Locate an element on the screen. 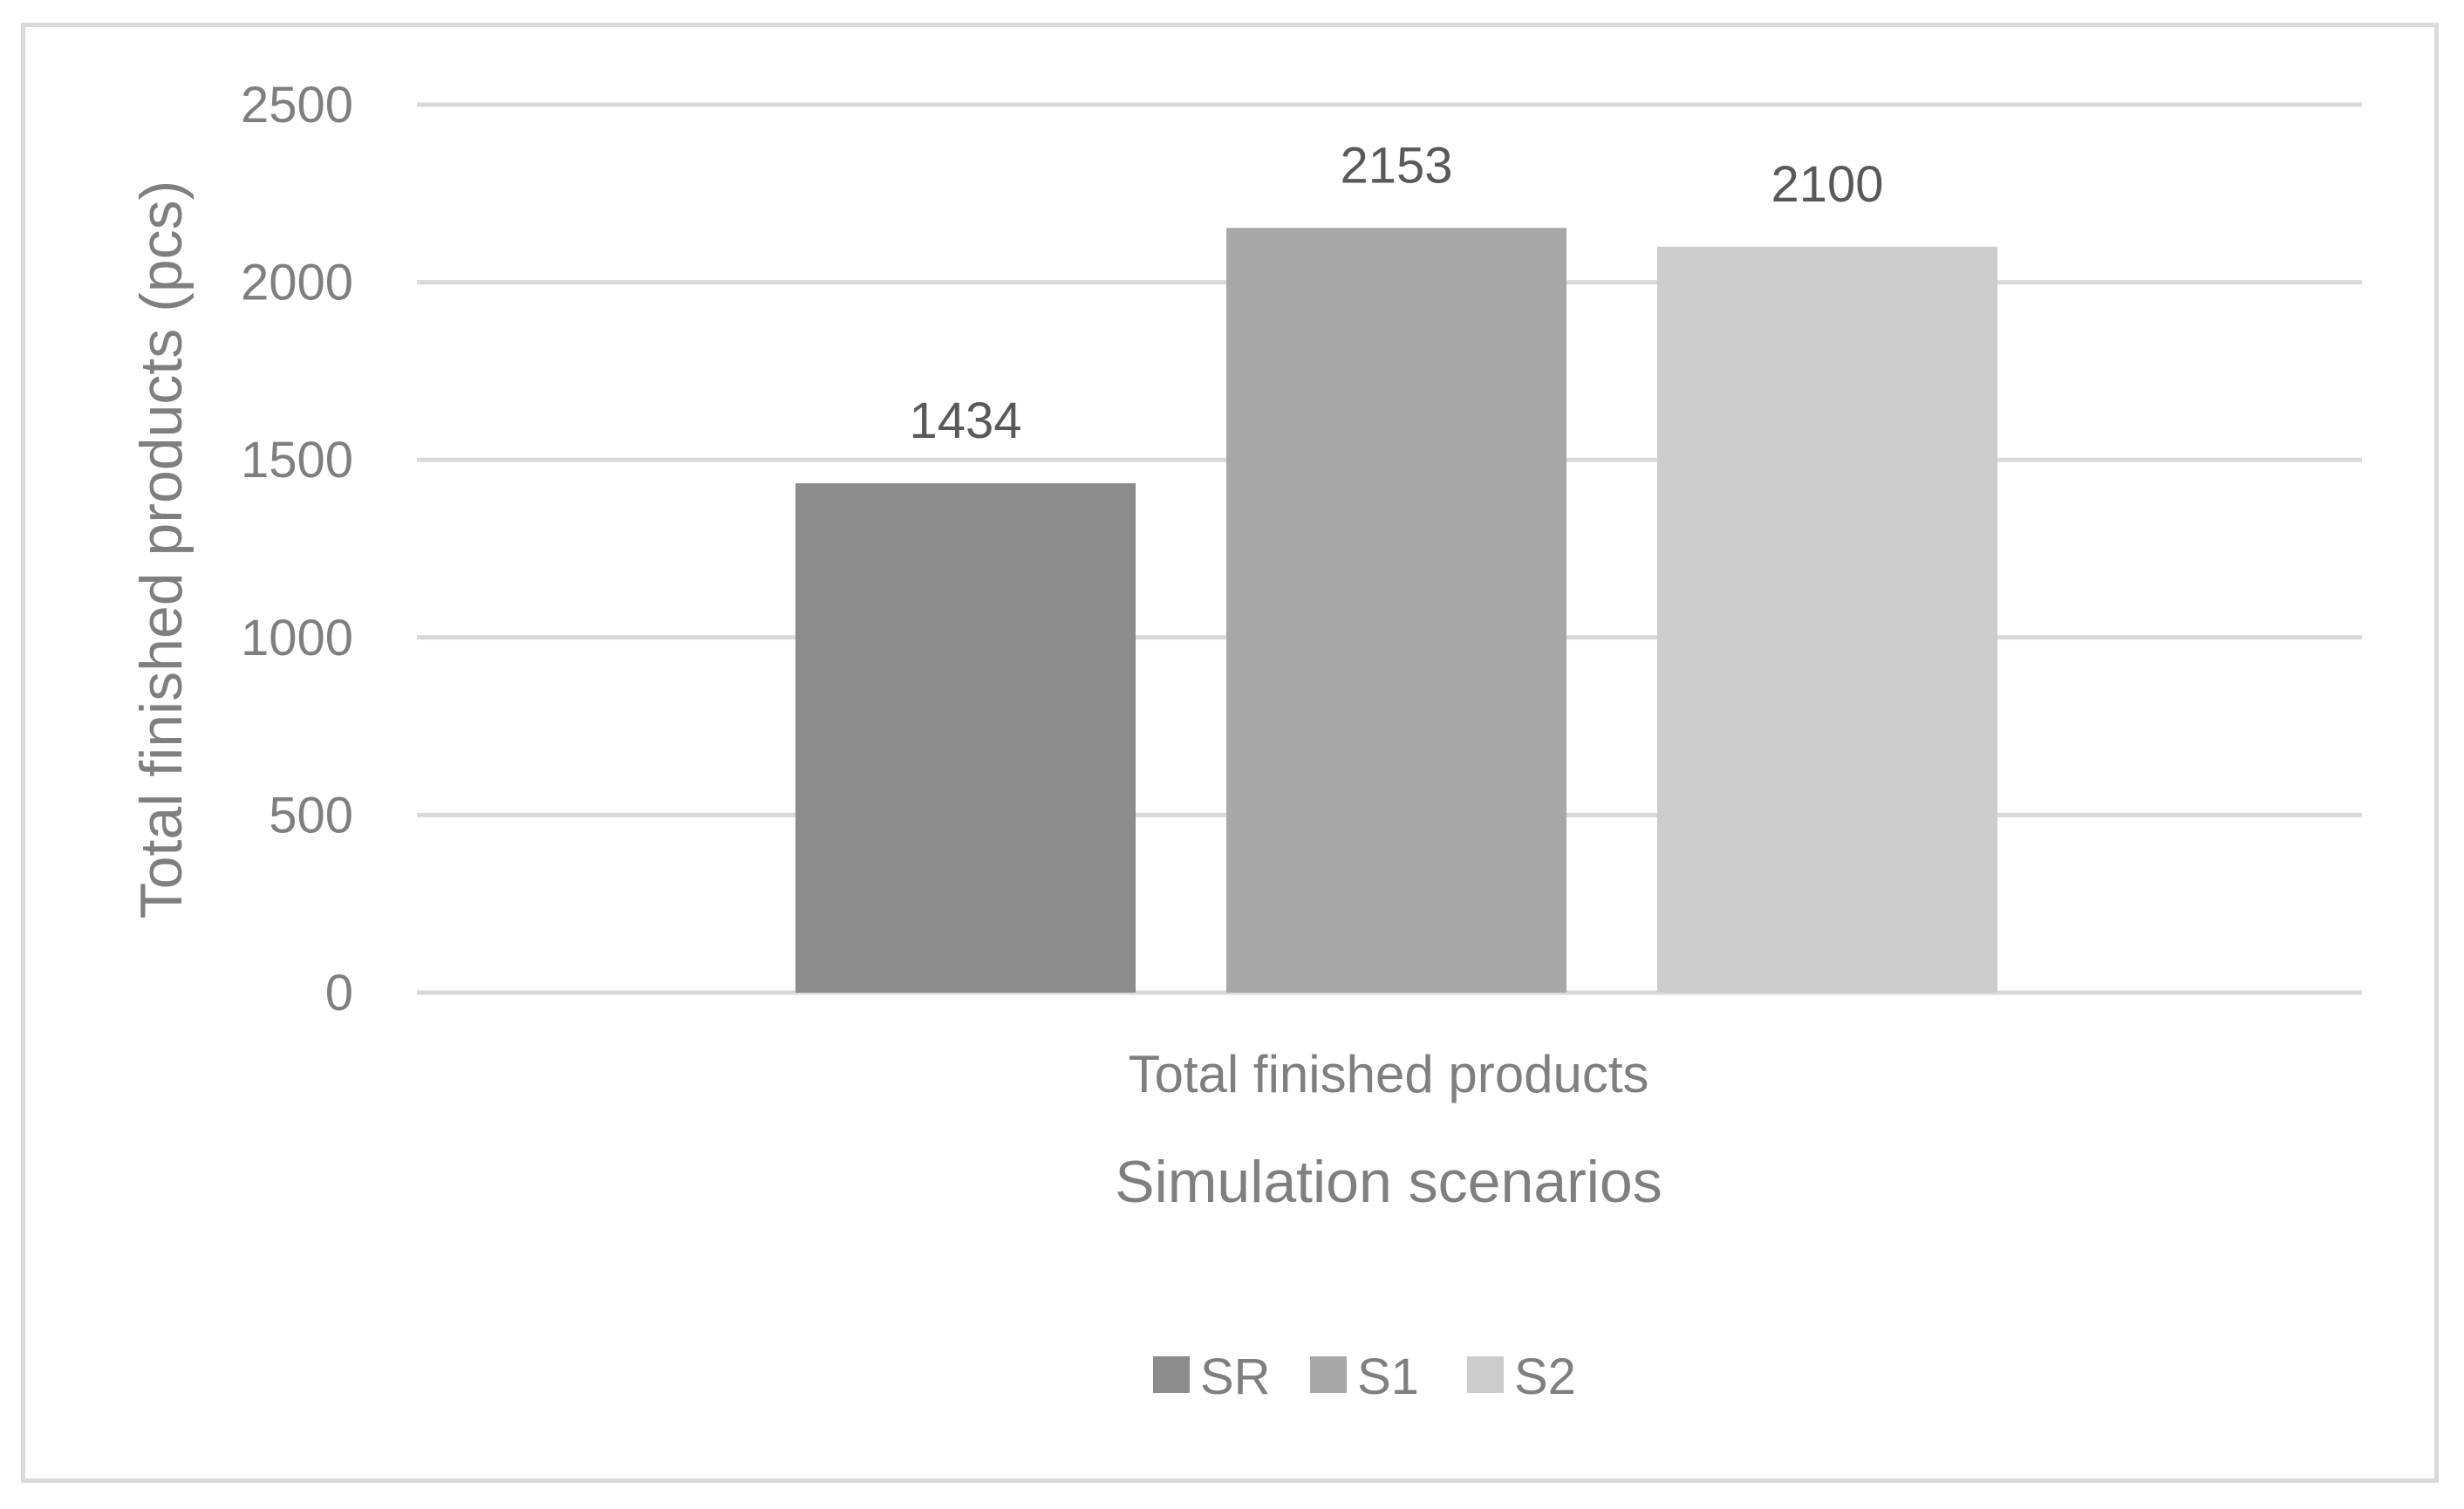  bar-S1 is located at coordinates (1396, 610).